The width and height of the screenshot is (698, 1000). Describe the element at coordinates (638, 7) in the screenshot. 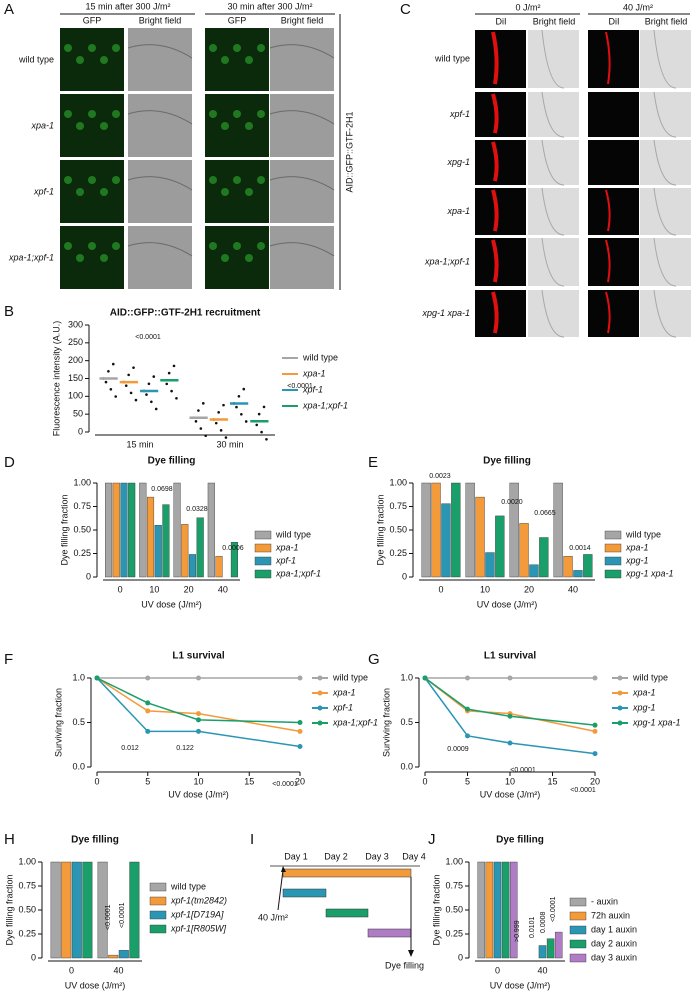

I see `condition-label: 40 J/m²` at that location.